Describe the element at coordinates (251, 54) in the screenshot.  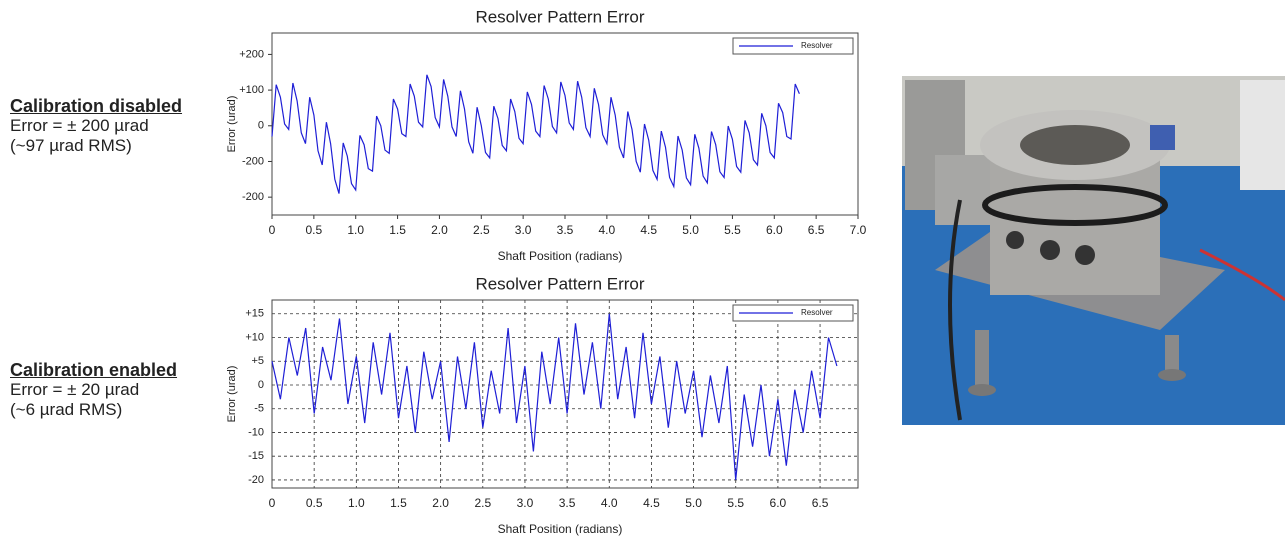
I see `y-tick-label: +200` at that location.